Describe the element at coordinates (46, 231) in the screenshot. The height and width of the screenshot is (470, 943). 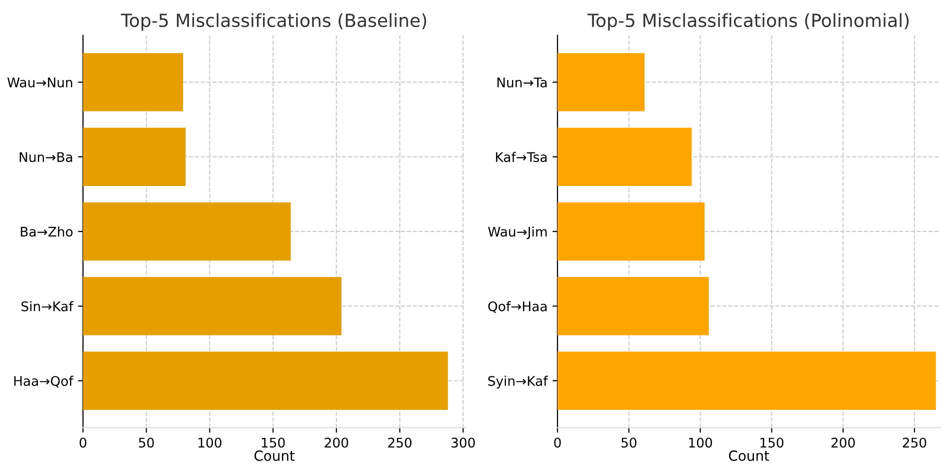
I see `y-tick-label: Ba→Zho` at that location.